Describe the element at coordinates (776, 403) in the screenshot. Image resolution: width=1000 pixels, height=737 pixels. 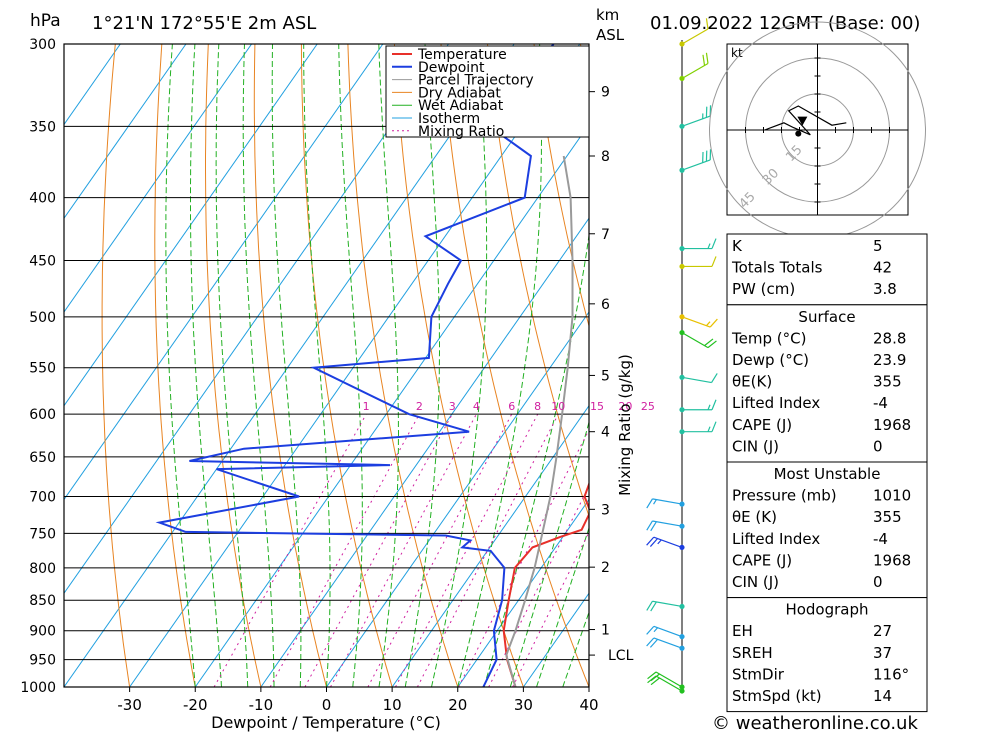
I see `surface-row-label: Lifted Index` at that location.